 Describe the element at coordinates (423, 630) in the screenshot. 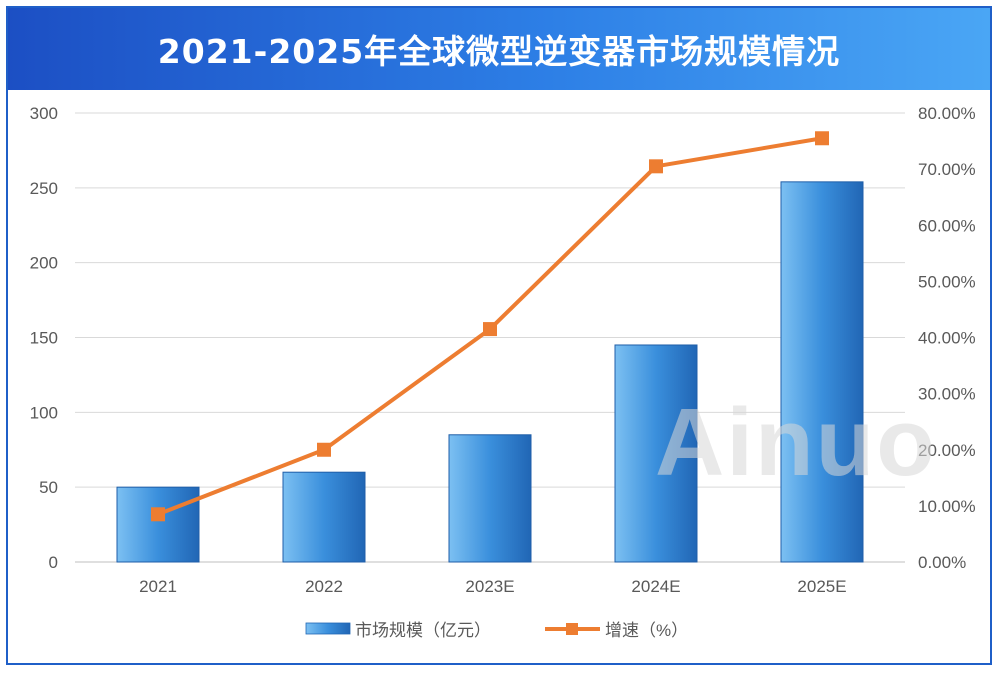

I see `legend-bar-label: 市场规模（亿元）` at that location.